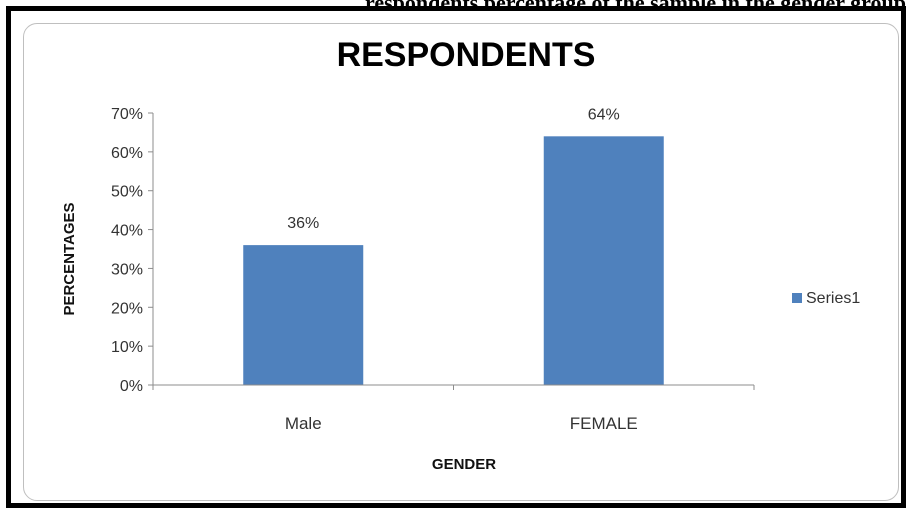 The image size is (912, 514). Describe the element at coordinates (131, 386) in the screenshot. I see `y-tick-label: 0%` at that location.